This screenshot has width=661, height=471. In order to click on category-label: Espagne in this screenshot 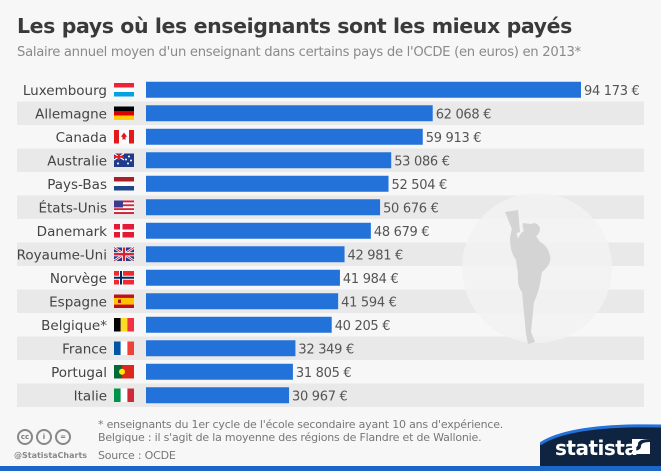, I will do `click(78, 302)`.